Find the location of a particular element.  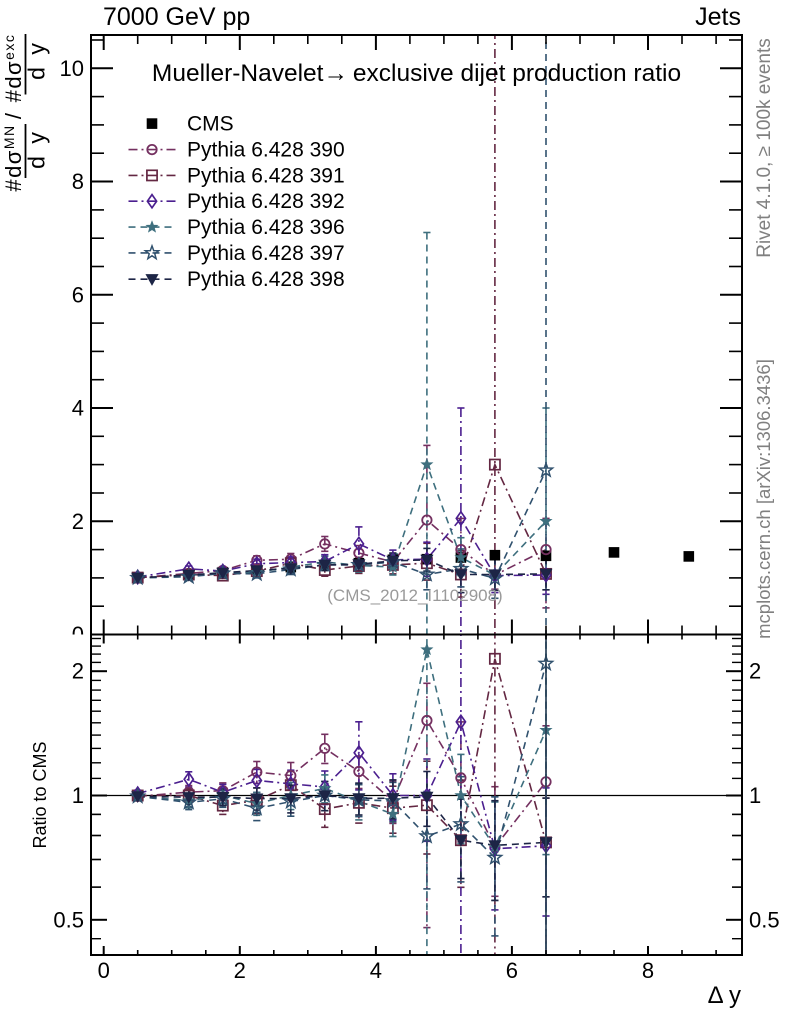

svg-text: Jets is located at coordinates (718, 17).